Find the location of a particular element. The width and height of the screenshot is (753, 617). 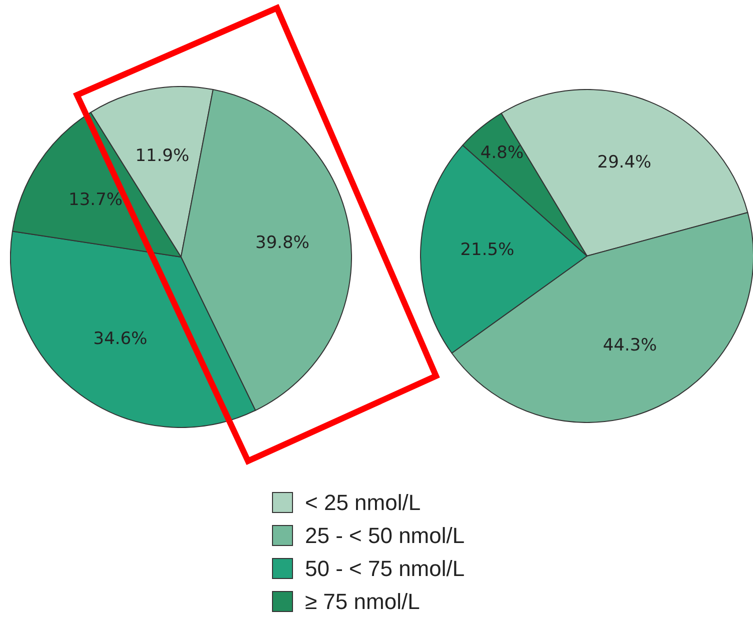

legend-label: 25 - < 50 nmol/L is located at coordinates (385, 535).